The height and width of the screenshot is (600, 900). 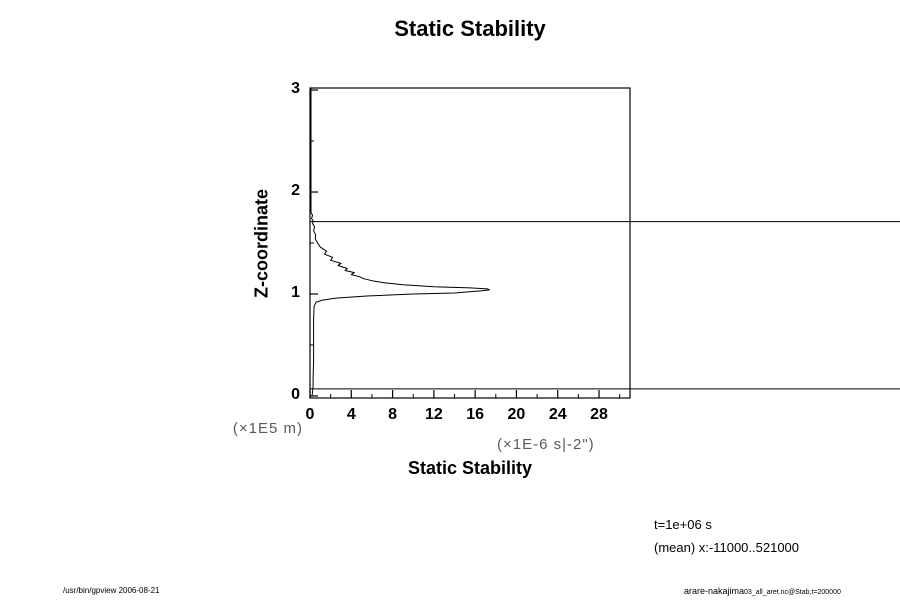 I want to click on profile-curve, so click(x=400, y=242).